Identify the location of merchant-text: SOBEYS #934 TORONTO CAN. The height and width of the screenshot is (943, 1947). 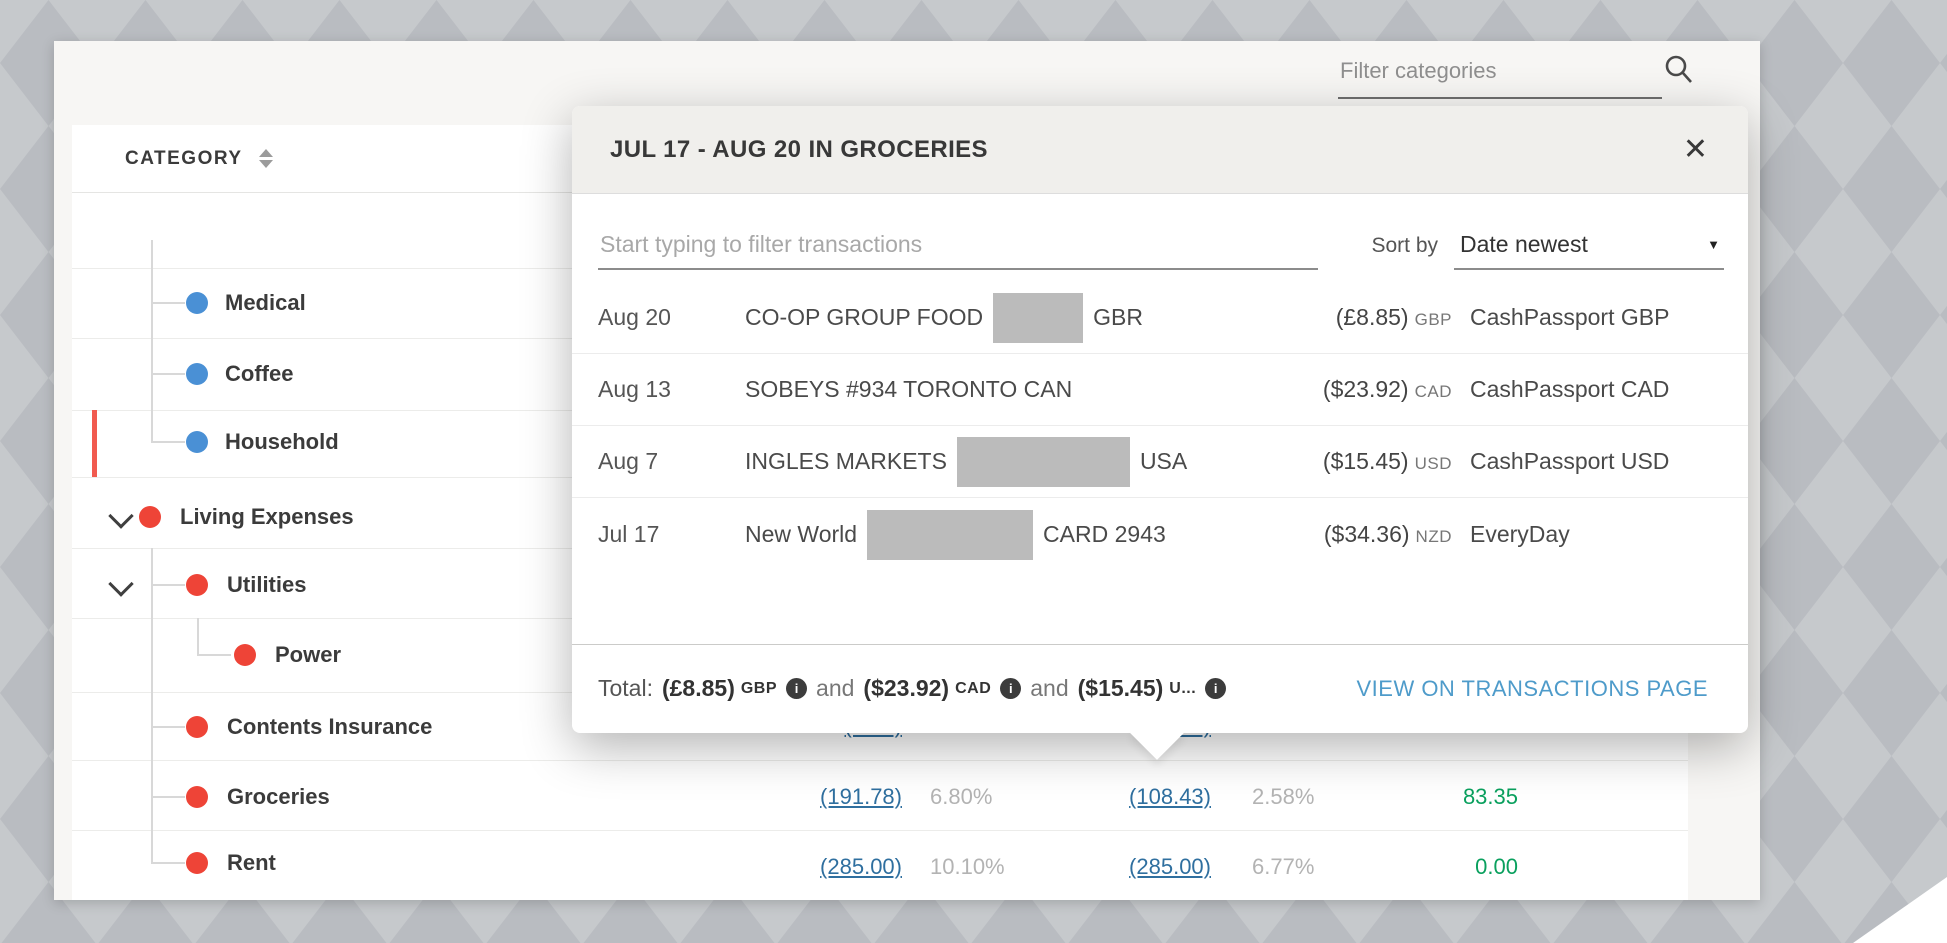
(909, 389).